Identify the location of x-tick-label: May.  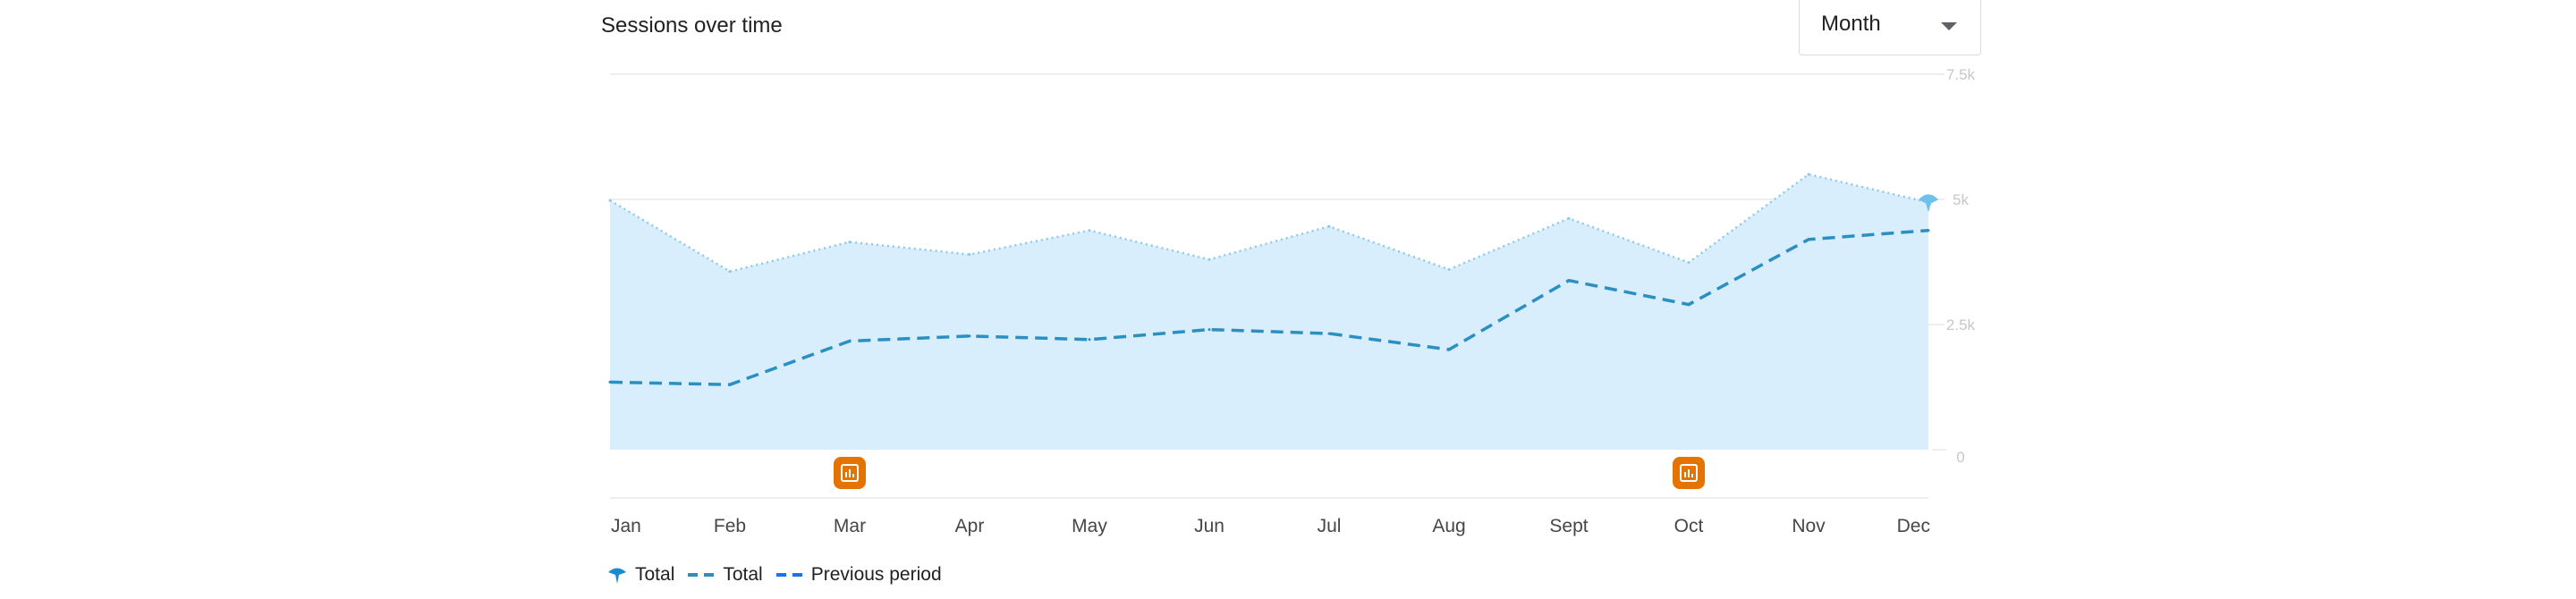
(1089, 526).